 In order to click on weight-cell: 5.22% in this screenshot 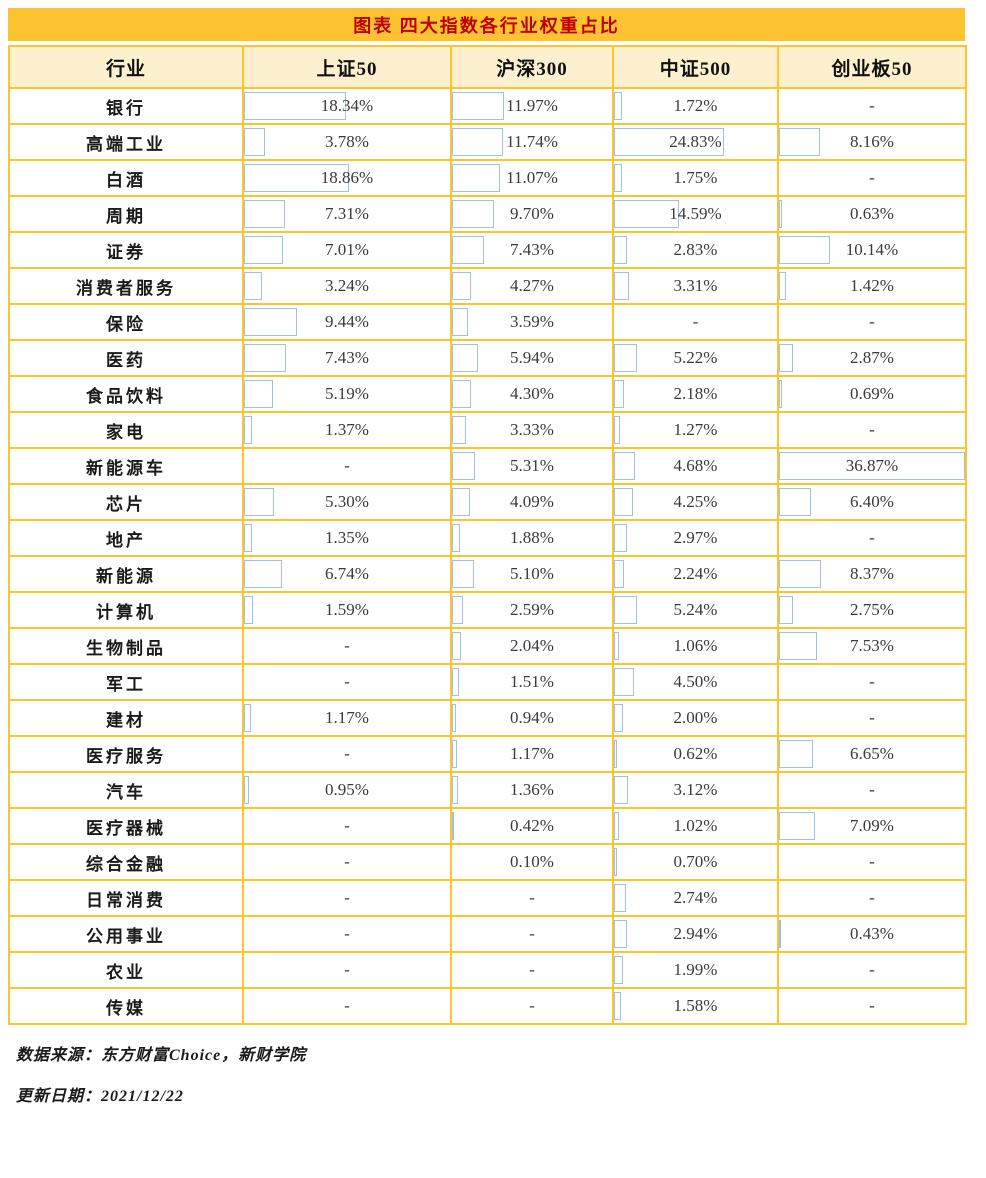, I will do `click(695, 358)`.